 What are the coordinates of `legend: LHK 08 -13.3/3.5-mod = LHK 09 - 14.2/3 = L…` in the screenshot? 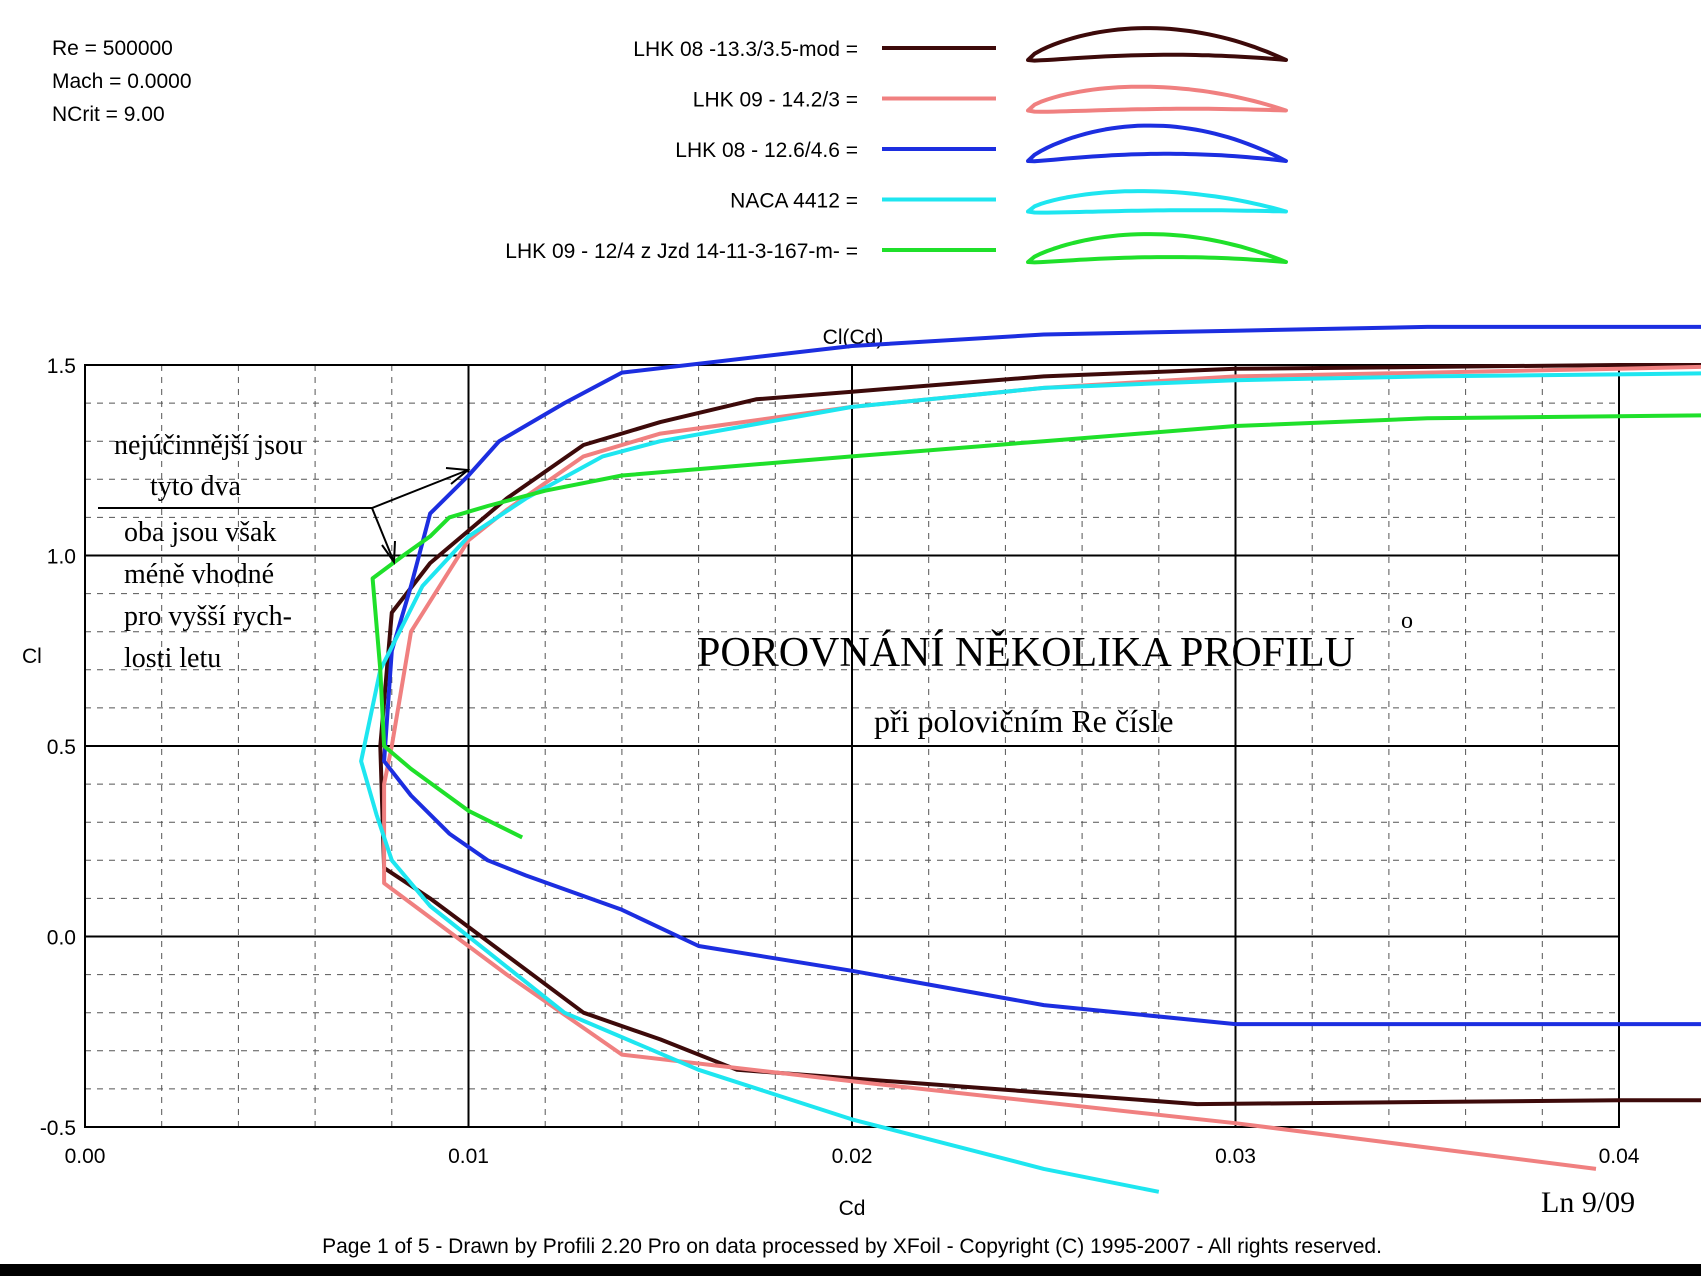 It's located at (896, 145).